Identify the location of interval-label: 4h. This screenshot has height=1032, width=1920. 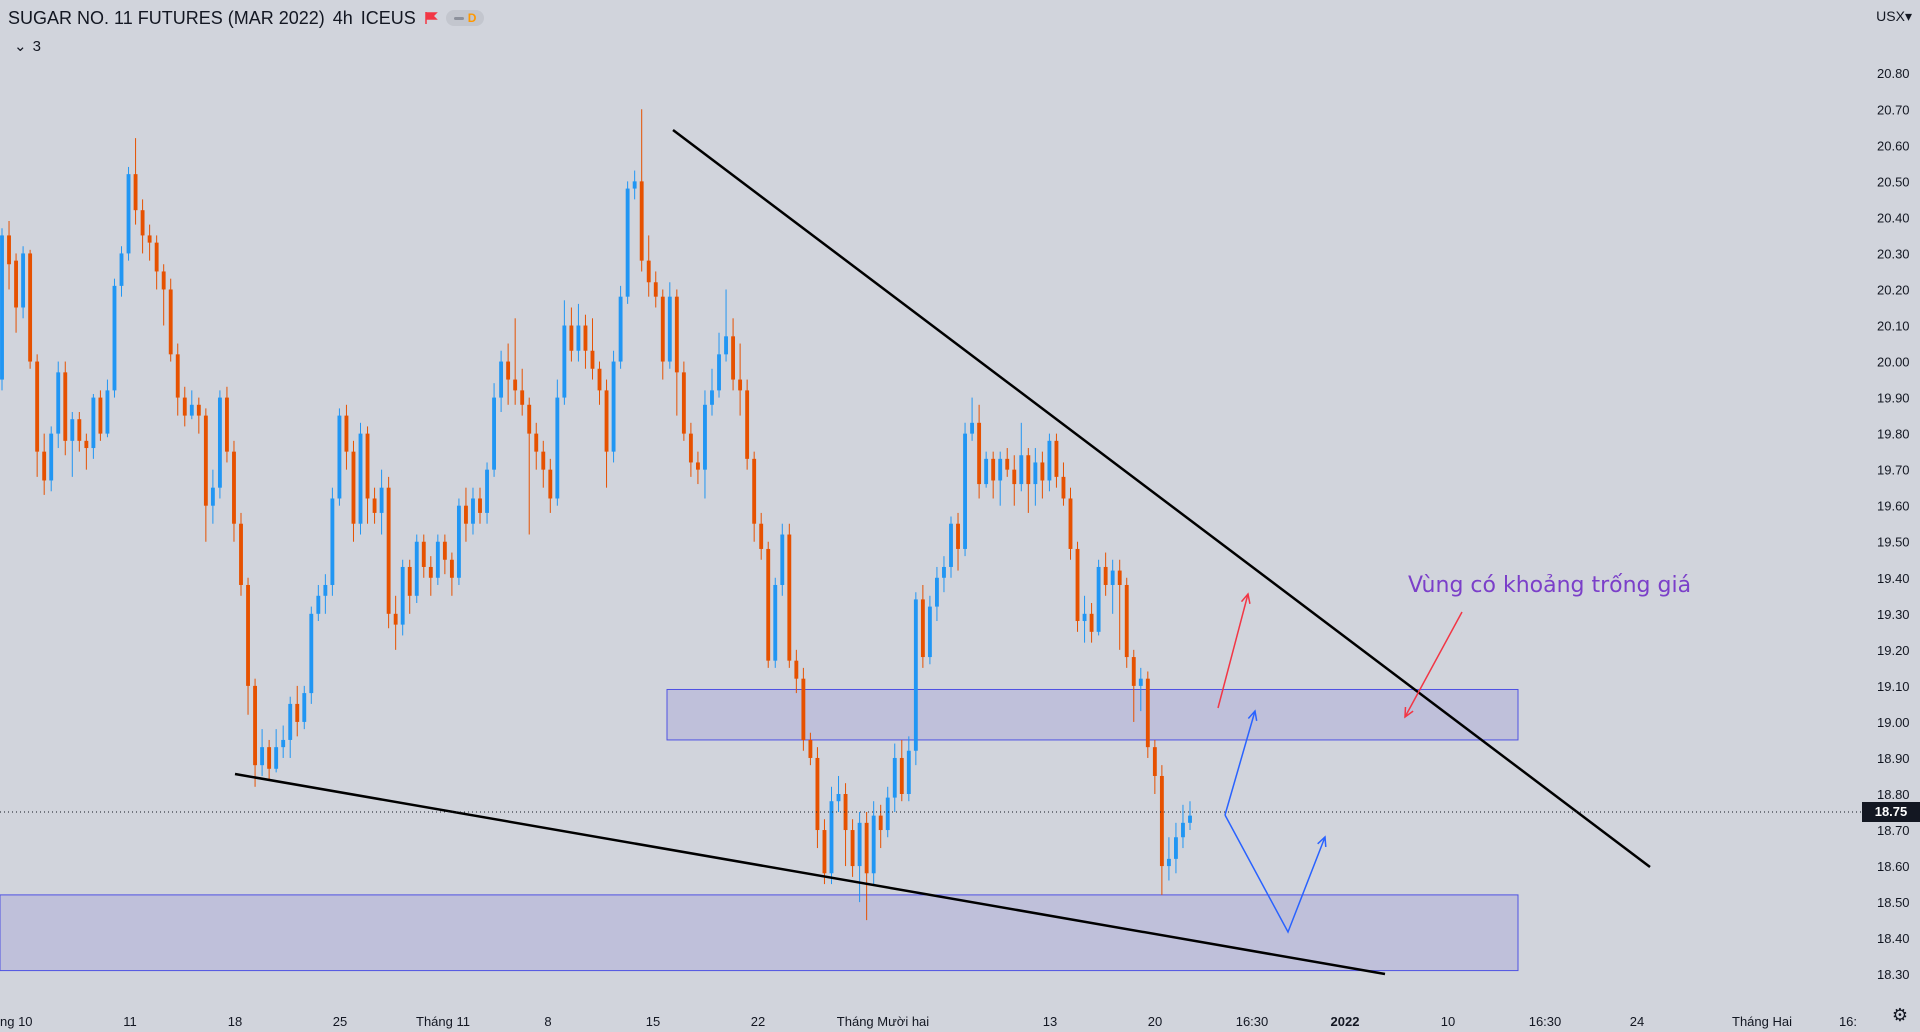
(342, 17).